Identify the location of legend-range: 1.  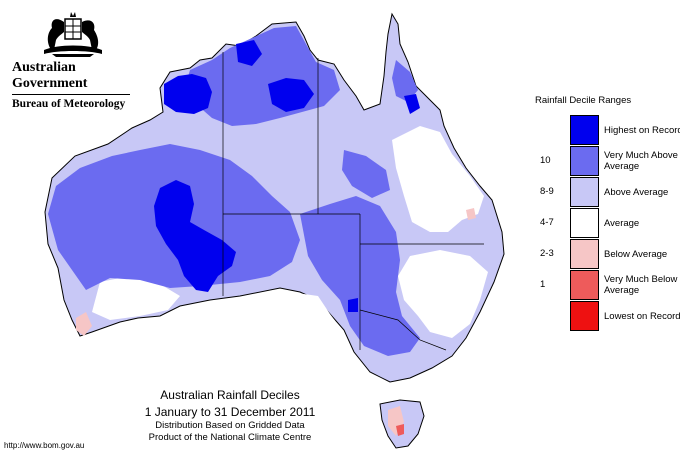
(543, 284).